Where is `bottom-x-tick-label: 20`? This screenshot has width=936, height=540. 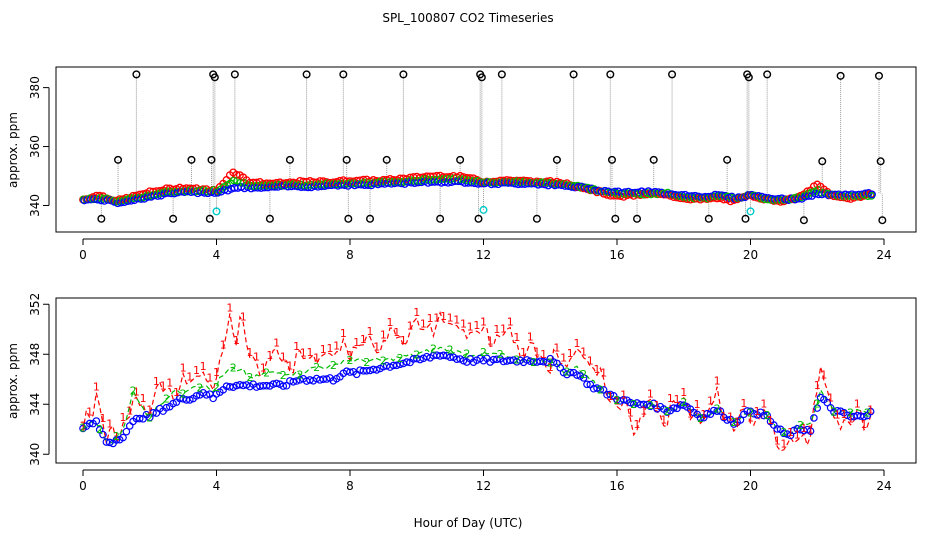
bottom-x-tick-label: 20 is located at coordinates (750, 486).